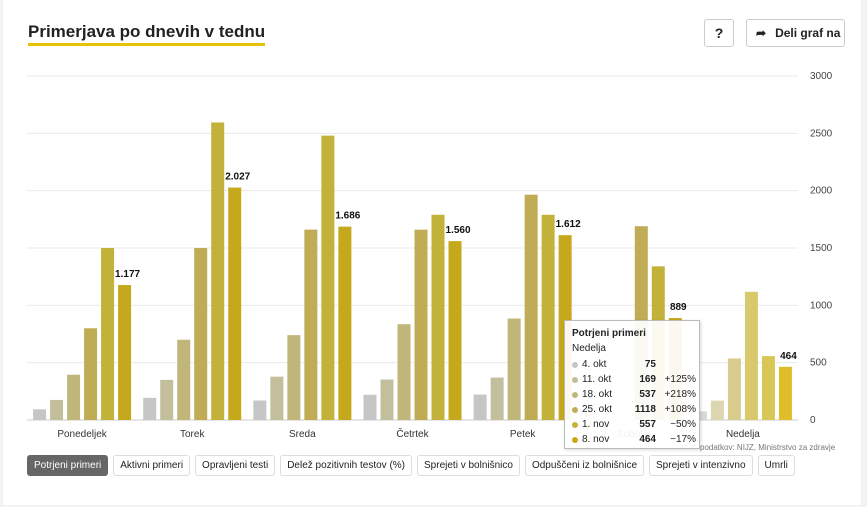 This screenshot has height=507, width=867. What do you see at coordinates (82, 434) in the screenshot?
I see `x-category-label: Ponedeljek` at bounding box center [82, 434].